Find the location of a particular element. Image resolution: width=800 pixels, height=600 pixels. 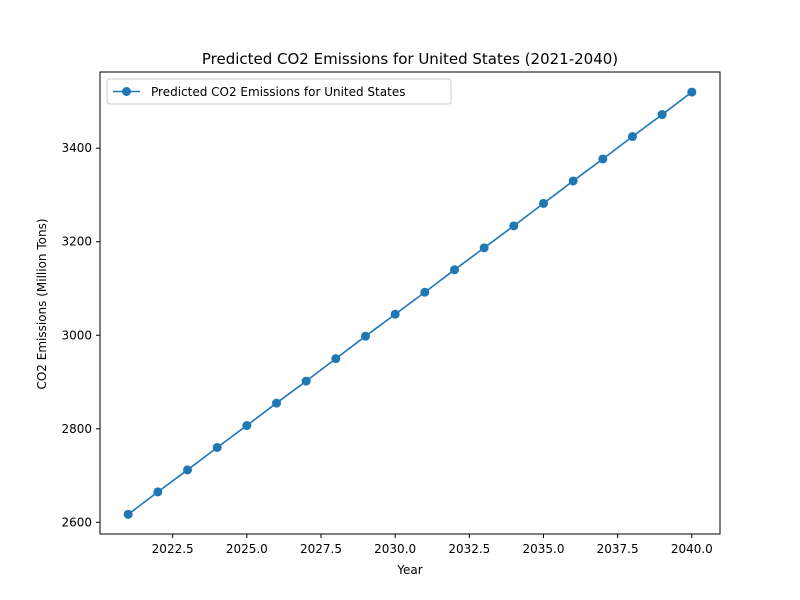

legend-box is located at coordinates (279, 91).